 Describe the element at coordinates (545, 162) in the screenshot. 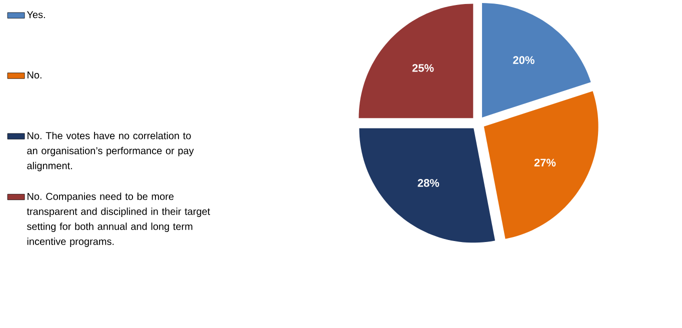

I see `data-label: 27%` at that location.